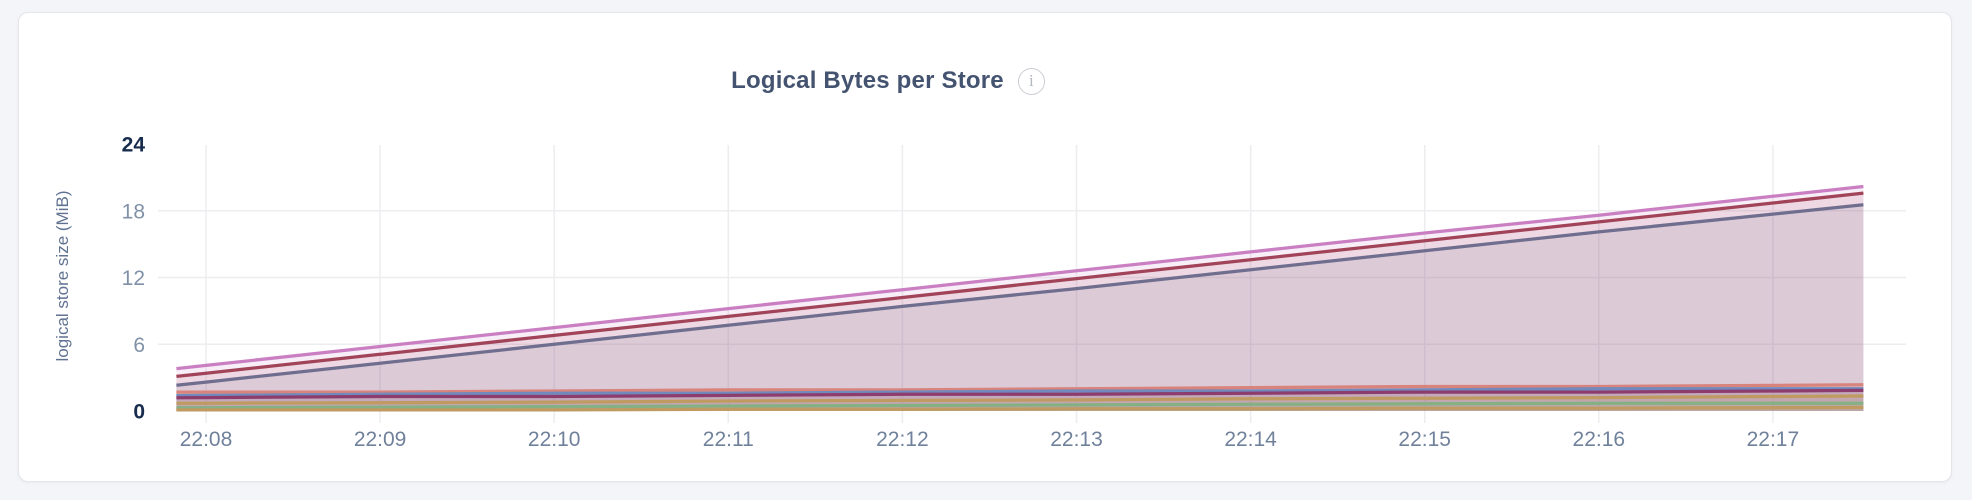 This screenshot has width=1972, height=500. Describe the element at coordinates (139, 345) in the screenshot. I see `y-tick-label: 6` at that location.